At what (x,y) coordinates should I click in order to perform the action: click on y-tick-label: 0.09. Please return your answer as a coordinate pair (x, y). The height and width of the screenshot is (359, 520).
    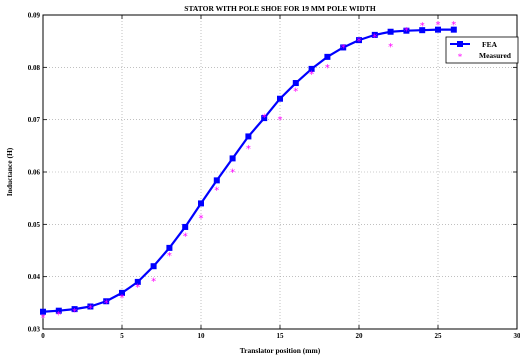
    Looking at the image, I should click on (34, 16).